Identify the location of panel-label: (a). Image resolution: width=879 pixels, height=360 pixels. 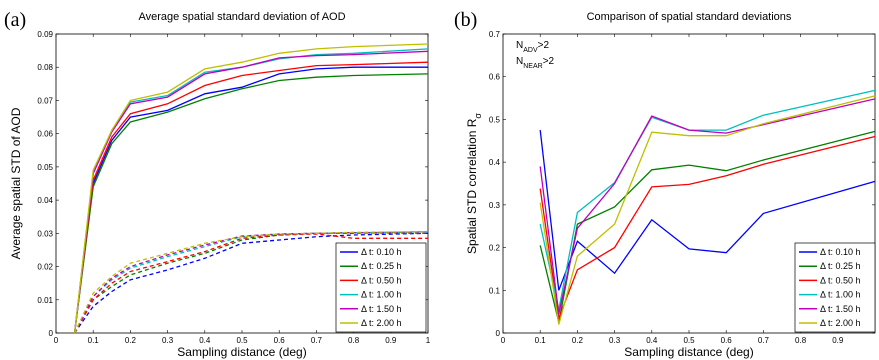
(15, 20).